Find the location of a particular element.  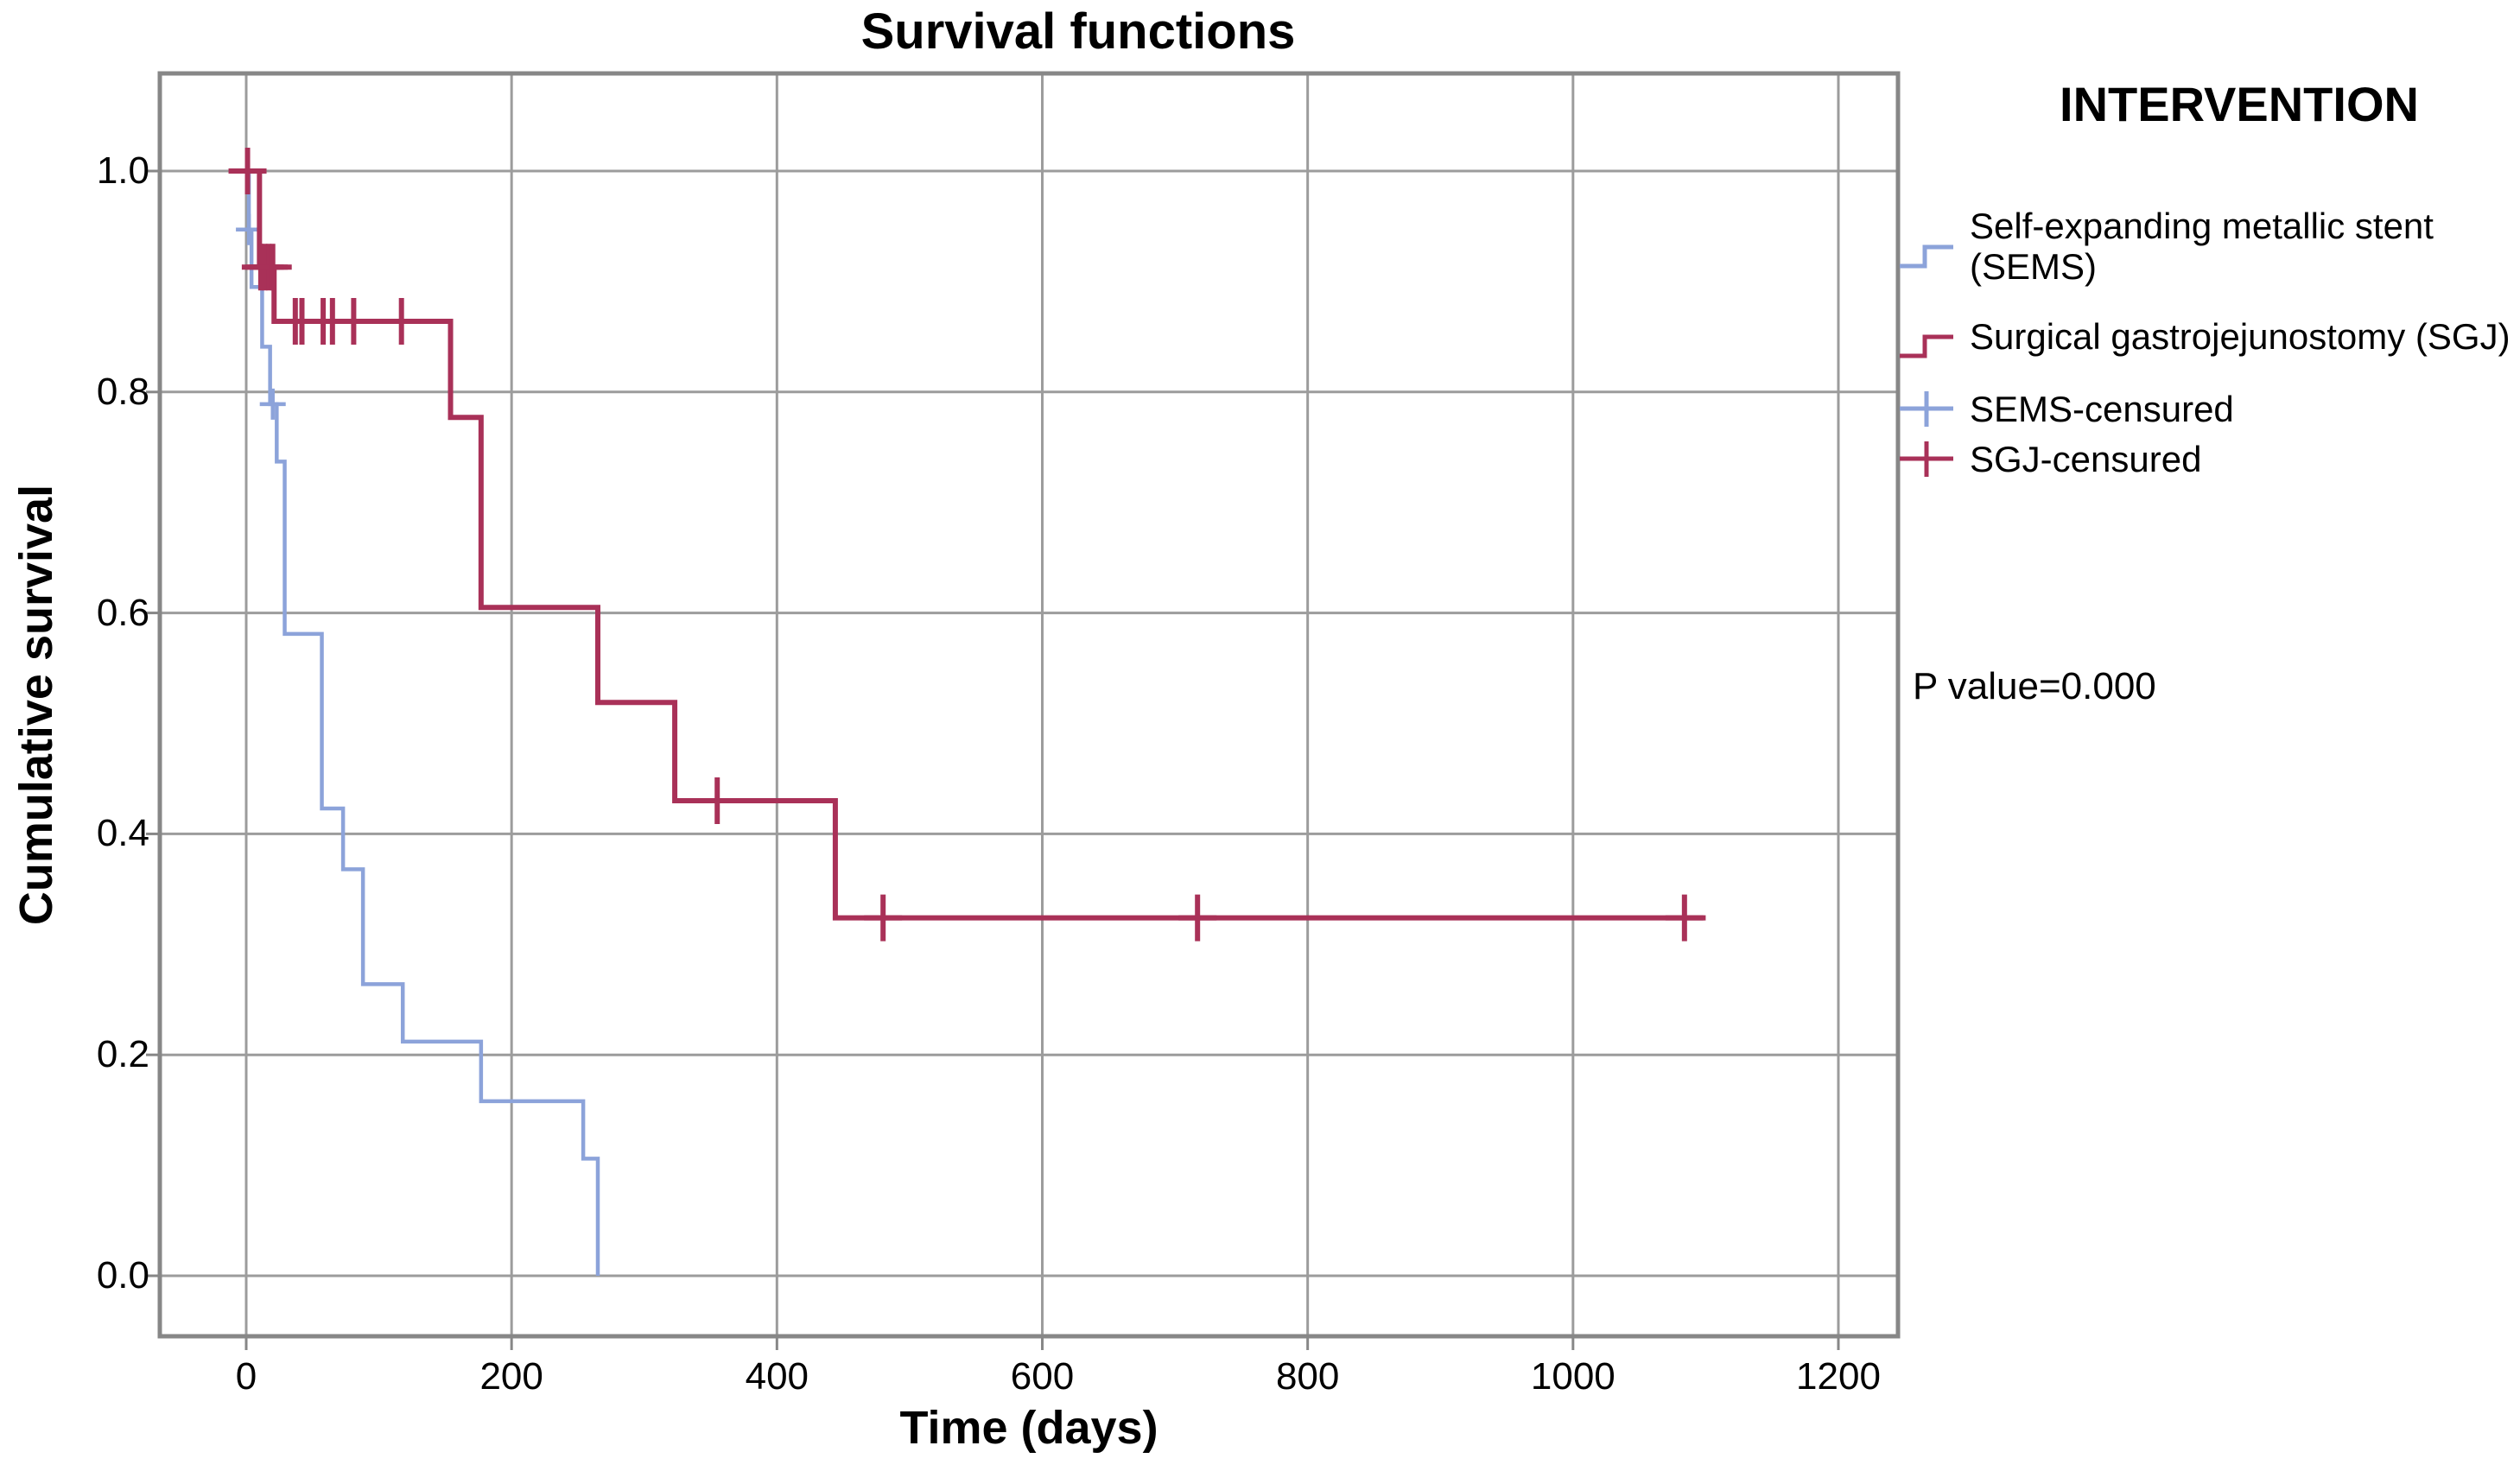

x-tick-label: 1200 is located at coordinates (1839, 1376).